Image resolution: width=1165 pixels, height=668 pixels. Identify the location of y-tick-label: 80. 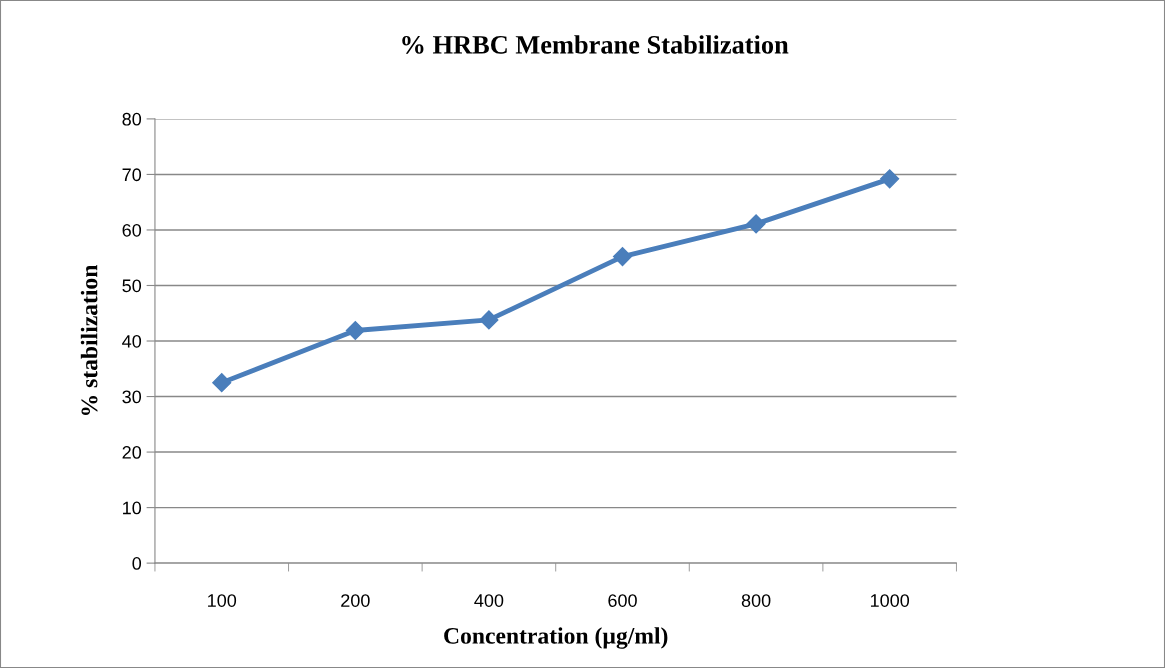
(132, 119).